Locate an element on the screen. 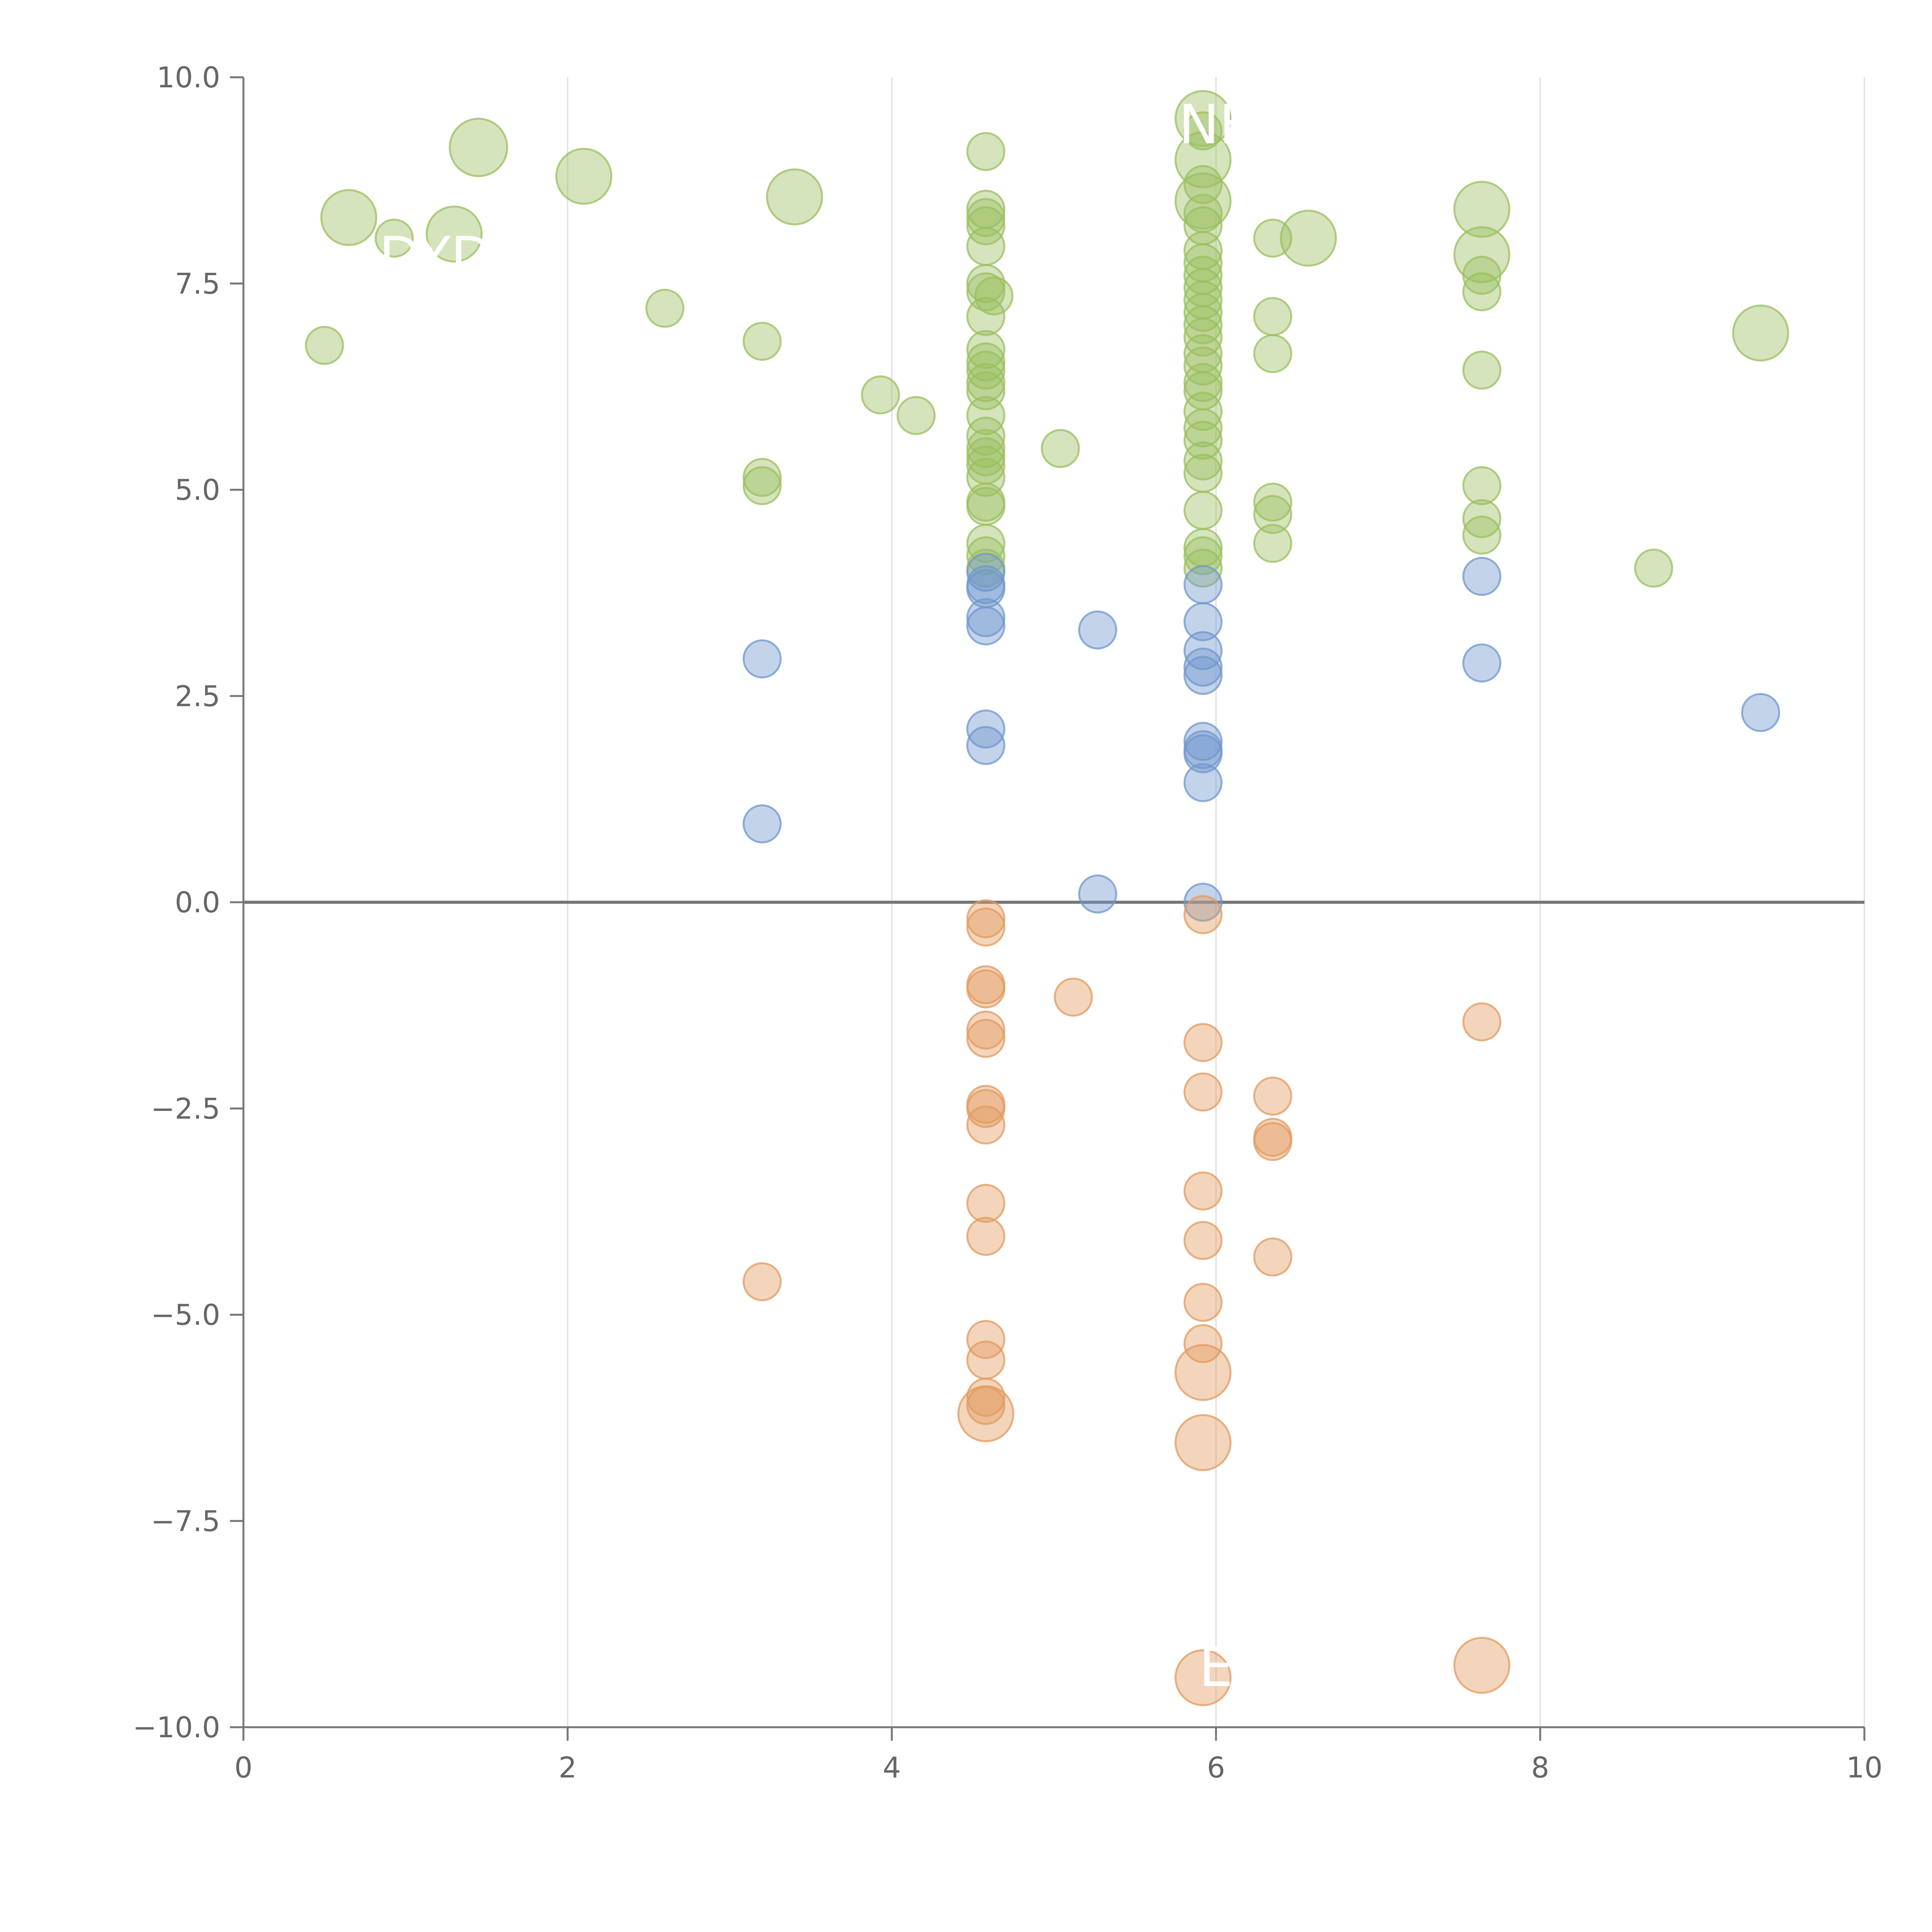 Image resolution: width=1932 pixels, height=1932 pixels. x-tick-label: 4 is located at coordinates (892, 1768).